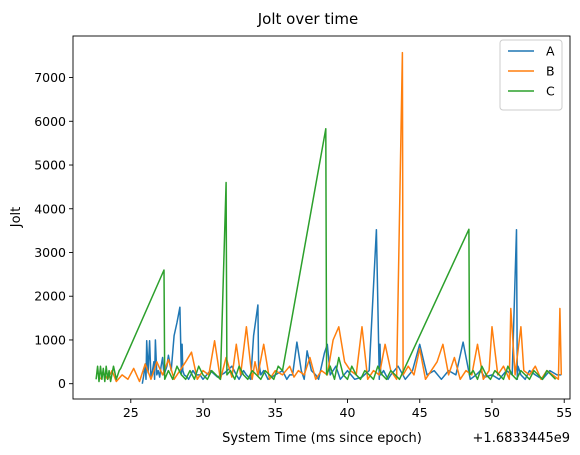  Describe the element at coordinates (322, 438) in the screenshot. I see `x-axis-label: System Time (ms since epoch)` at that location.